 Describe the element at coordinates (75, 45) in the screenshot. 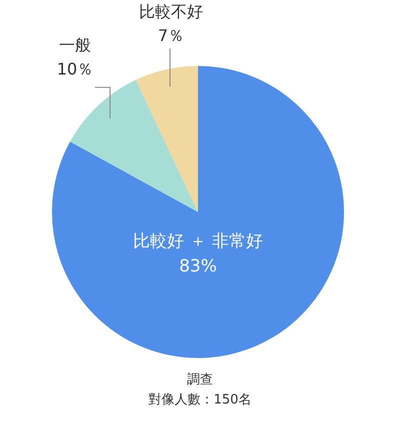

I see `slice-label: 一般` at that location.